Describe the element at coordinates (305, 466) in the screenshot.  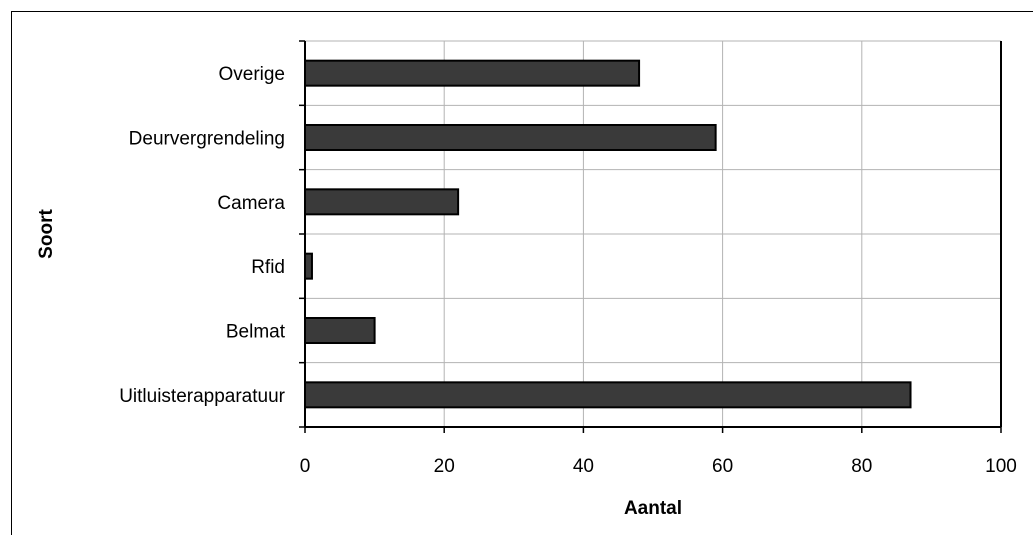
I see `x-tick-label-0: 0` at that location.